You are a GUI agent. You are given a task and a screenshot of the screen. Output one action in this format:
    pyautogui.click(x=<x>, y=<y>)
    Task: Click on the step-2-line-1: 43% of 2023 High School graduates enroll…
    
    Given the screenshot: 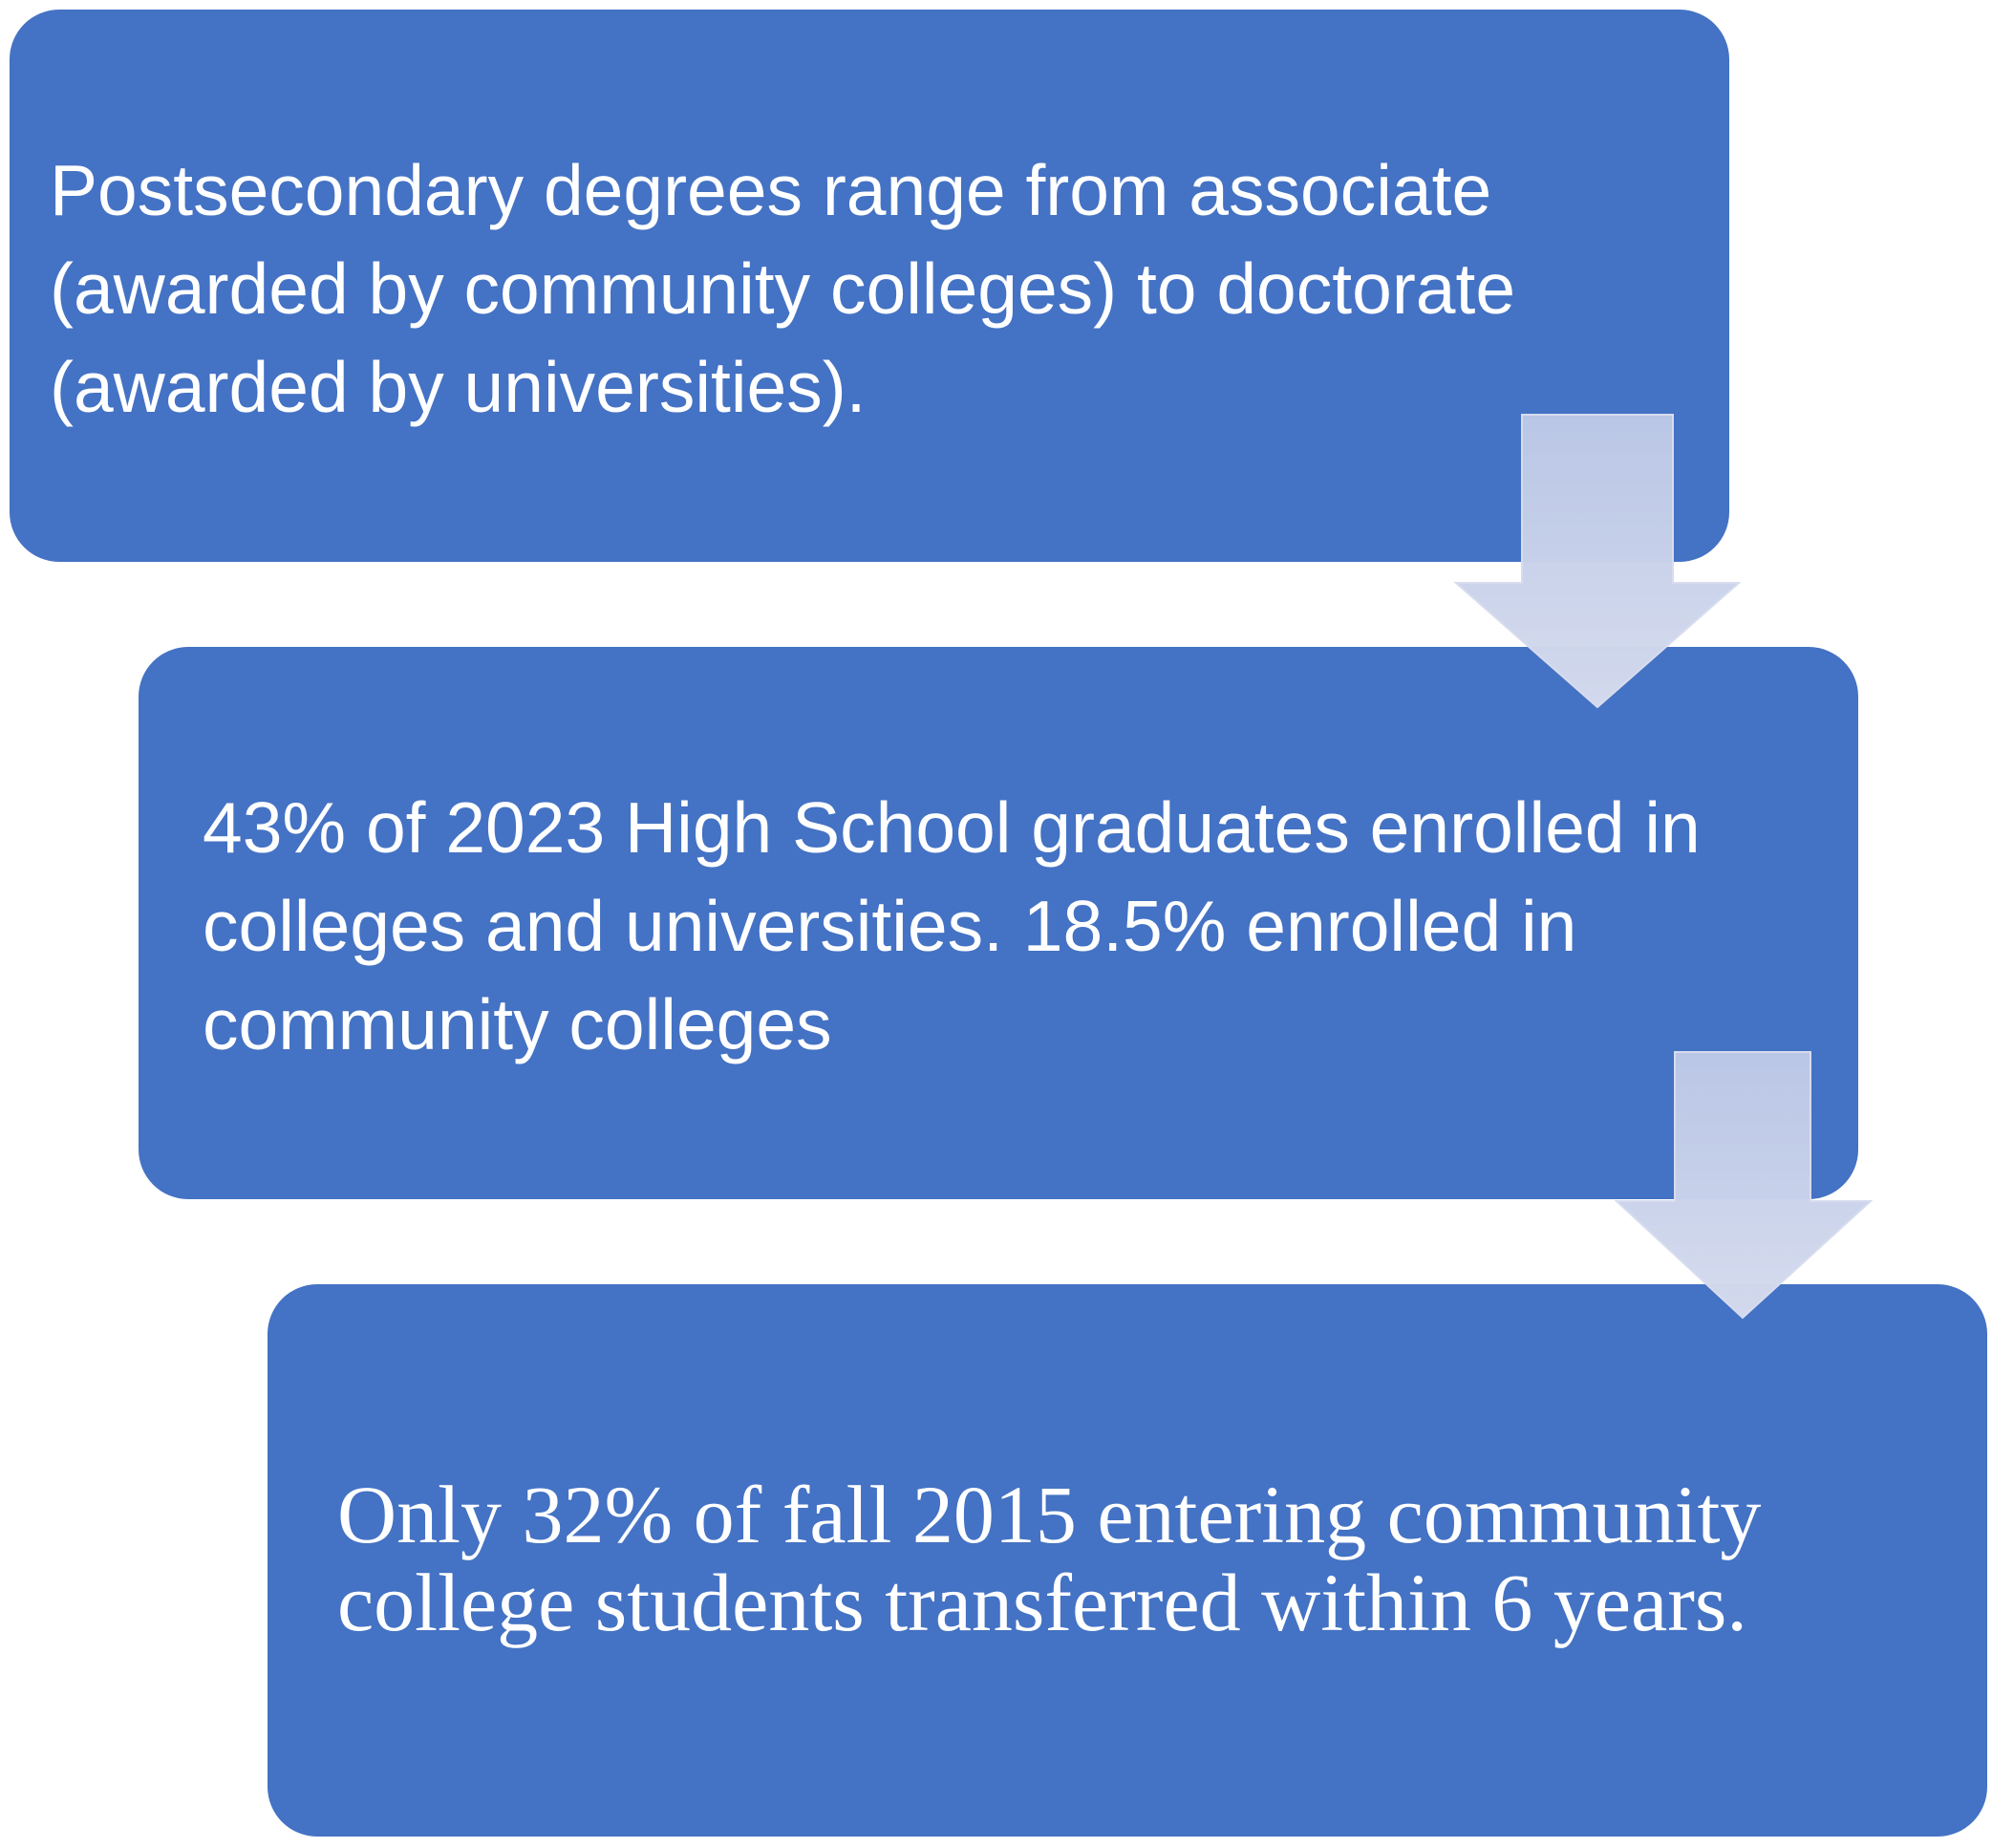 What is the action you would take?
    pyautogui.click(x=952, y=827)
    